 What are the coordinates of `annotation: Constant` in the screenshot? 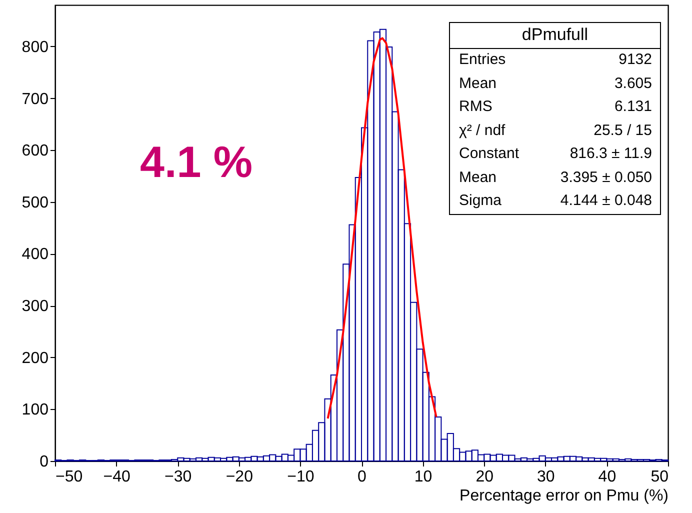 It's located at (489, 154).